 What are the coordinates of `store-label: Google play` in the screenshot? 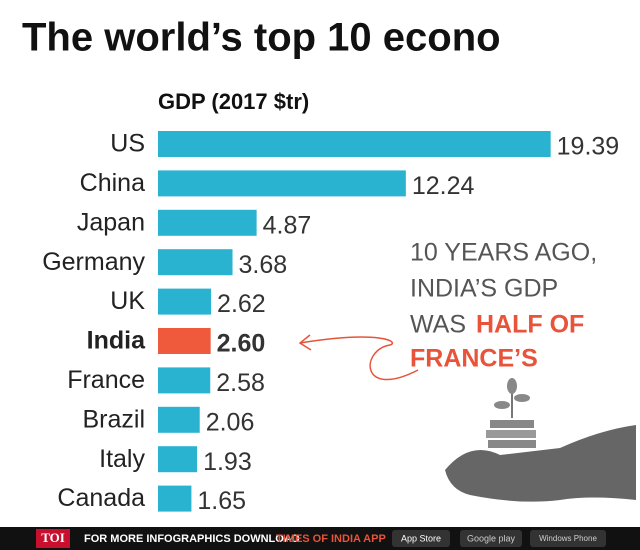 It's located at (491, 538).